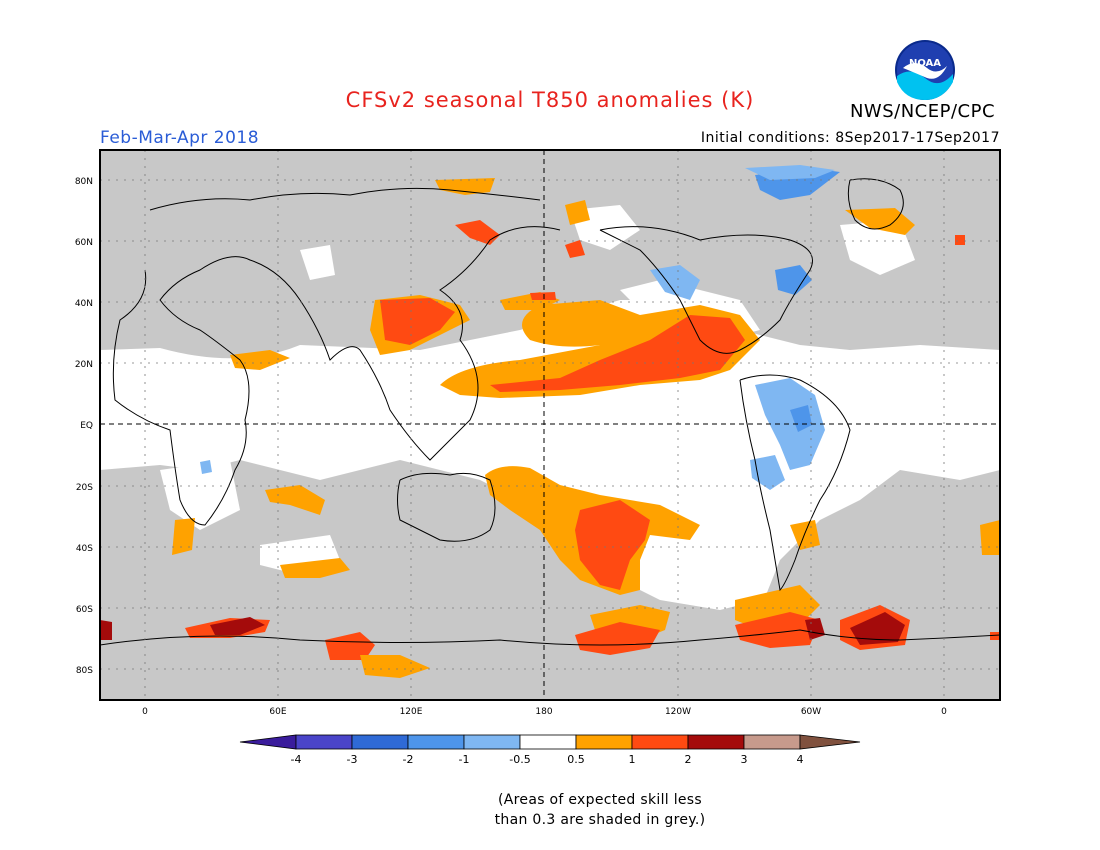  What do you see at coordinates (790, 172) in the screenshot?
I see `anomaly-lightblue-arctic` at bounding box center [790, 172].